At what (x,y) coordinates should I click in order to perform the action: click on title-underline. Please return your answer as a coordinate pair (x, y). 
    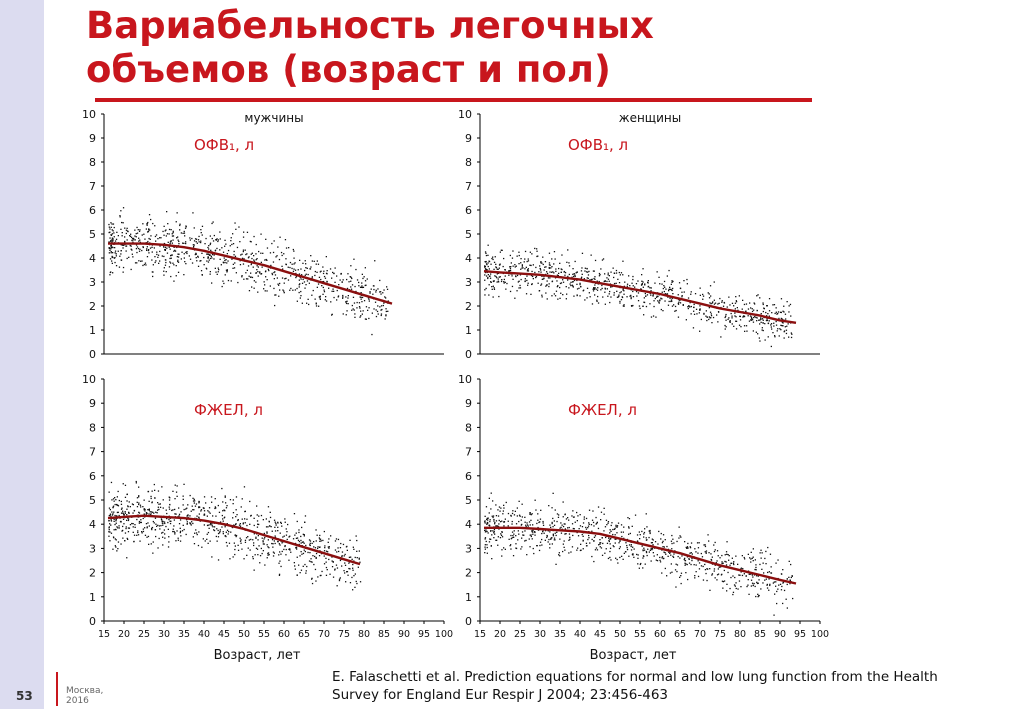
    Looking at the image, I should click on (453, 100).